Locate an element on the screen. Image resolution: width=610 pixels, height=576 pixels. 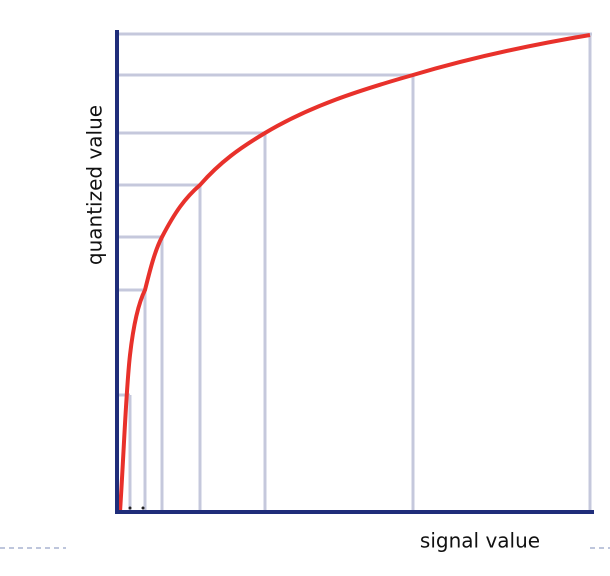
x-axis-label: signal value is located at coordinates (480, 541).